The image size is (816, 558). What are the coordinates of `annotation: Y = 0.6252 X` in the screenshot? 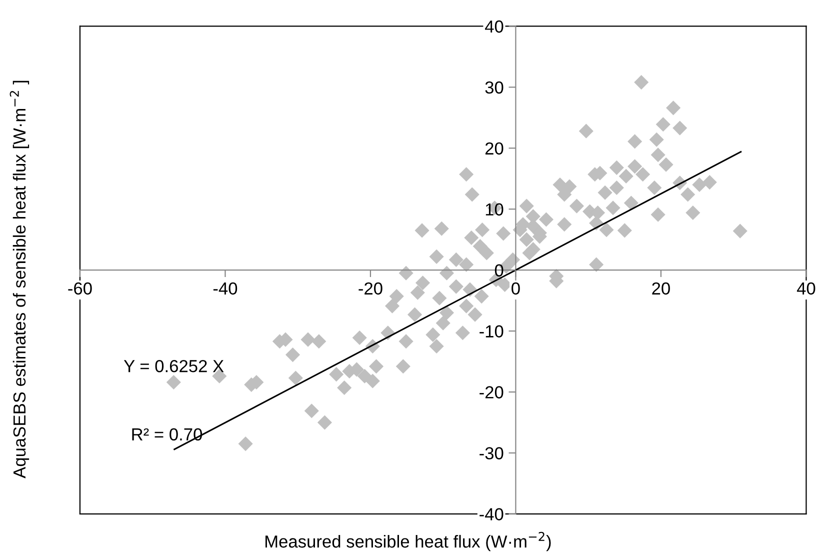 It's located at (174, 366).